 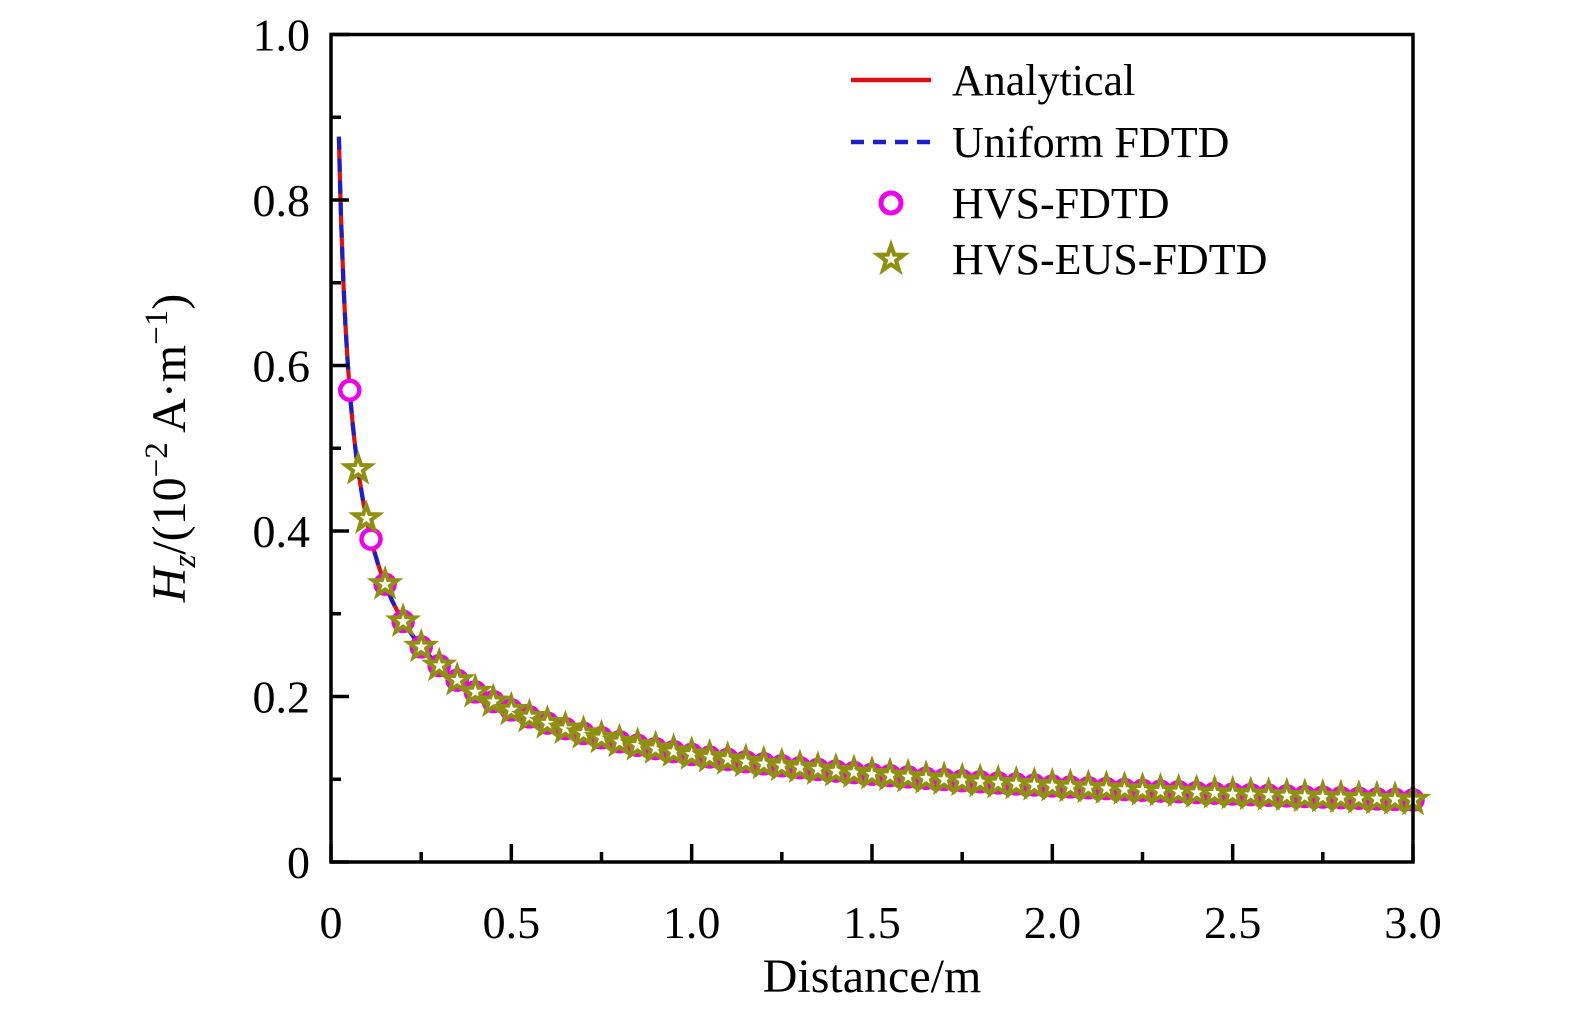 What do you see at coordinates (891, 203) in the screenshot?
I see `legend-sample-circle-marker` at bounding box center [891, 203].